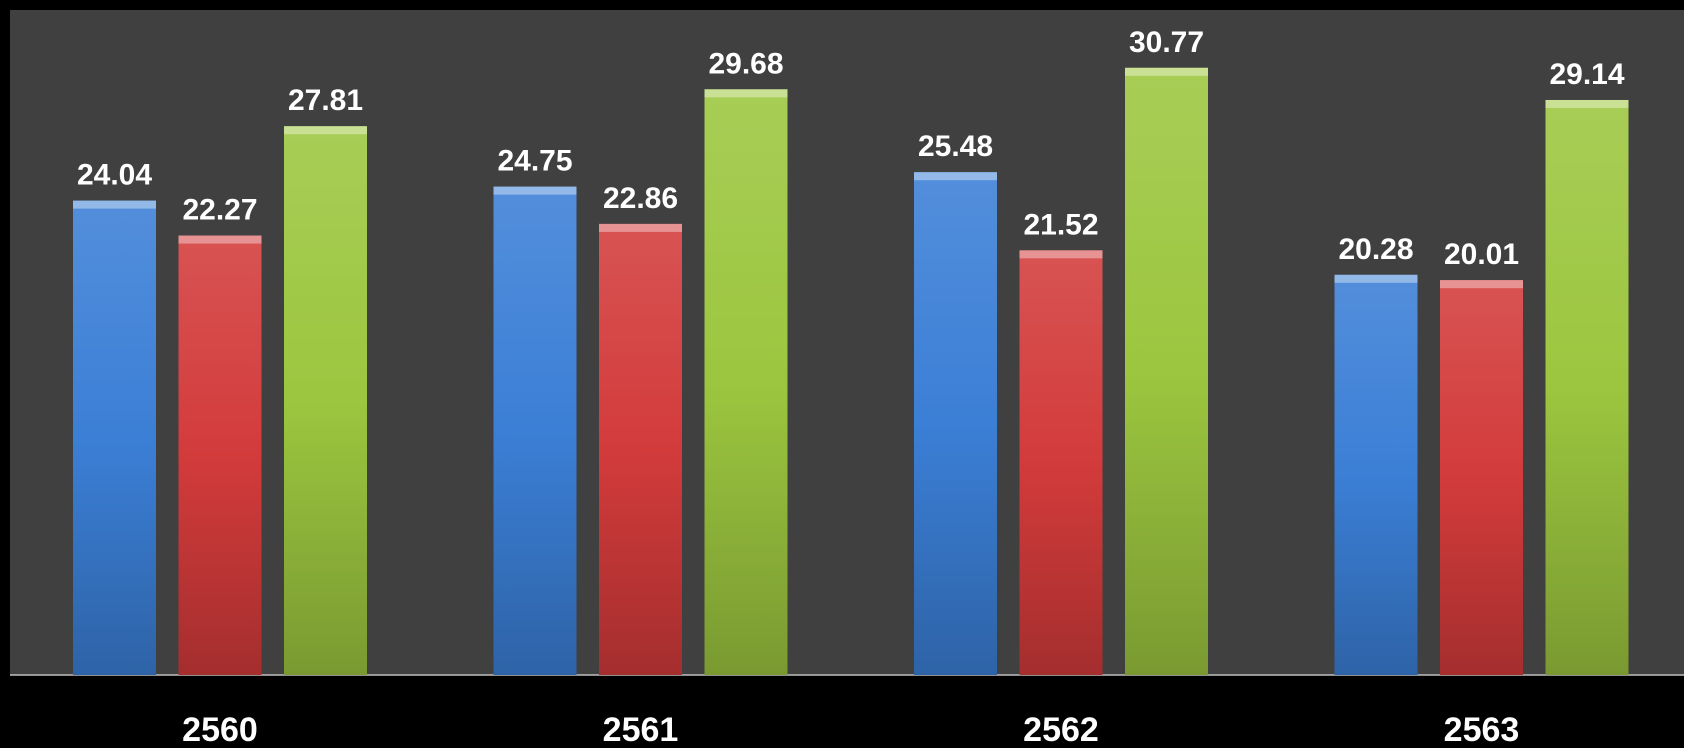 The image size is (1684, 748). What do you see at coordinates (1586, 74) in the screenshot?
I see `data-label: 29.14` at bounding box center [1586, 74].